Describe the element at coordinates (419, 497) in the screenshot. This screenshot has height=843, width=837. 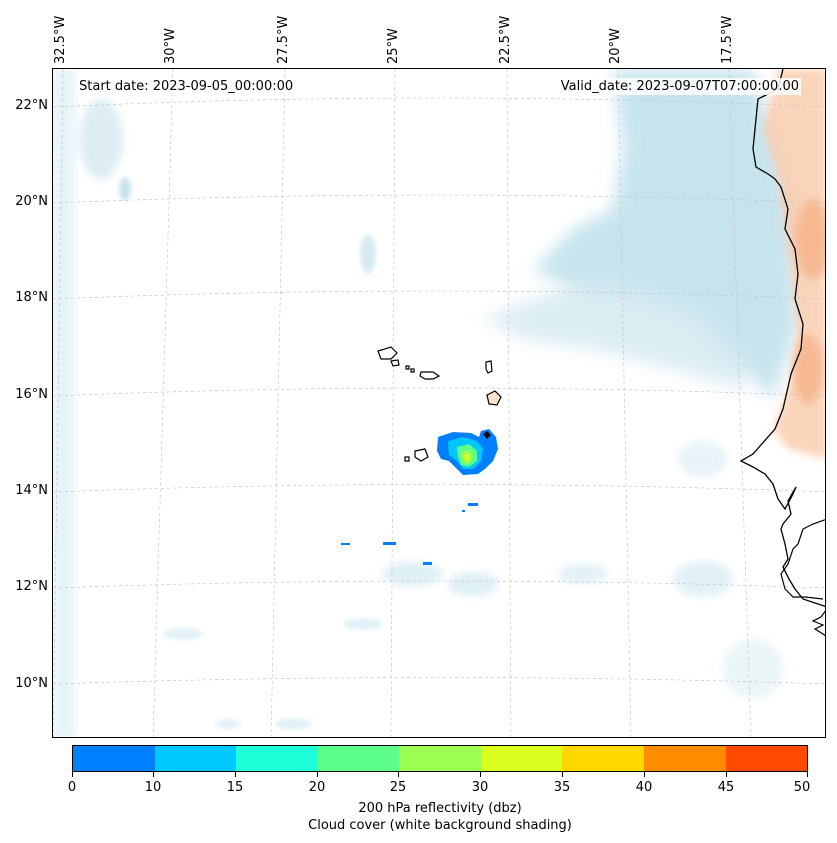
I see `reflectivity-cells` at that location.